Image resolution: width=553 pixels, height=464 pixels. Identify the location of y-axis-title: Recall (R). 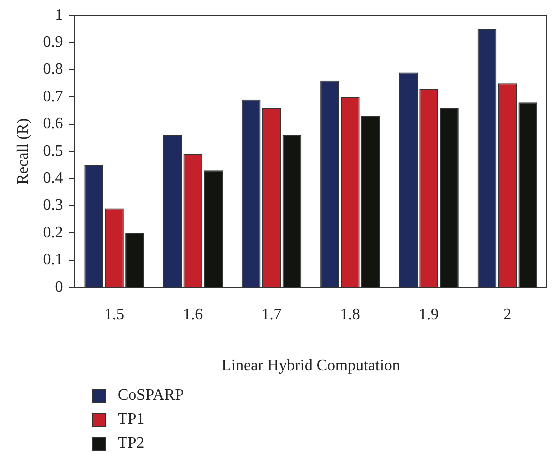
(23, 151).